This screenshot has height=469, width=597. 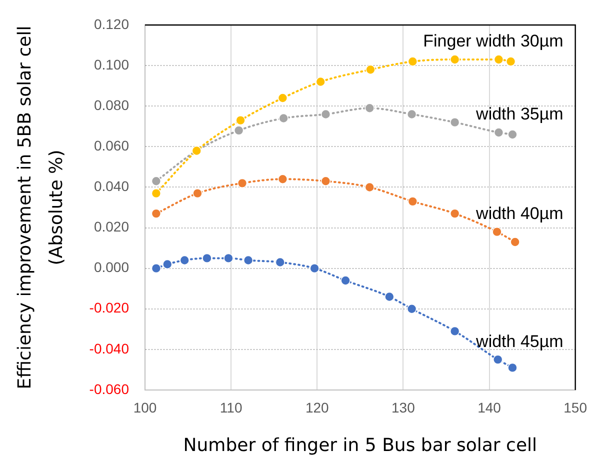 I want to click on x-axis-title: Number of finger in 5 Bus bar solar cell, so click(x=360, y=445).